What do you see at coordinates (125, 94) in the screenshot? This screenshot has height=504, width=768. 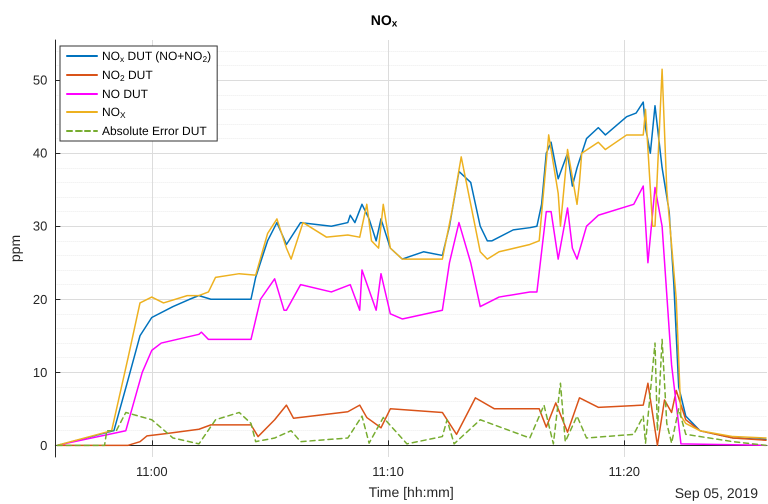 I see `legend-label: NO DUT` at bounding box center [125, 94].